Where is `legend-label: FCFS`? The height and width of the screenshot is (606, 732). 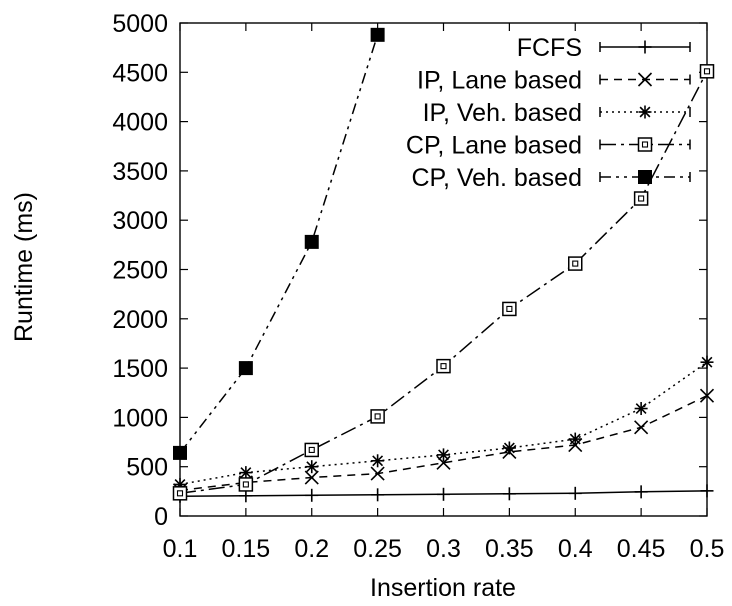
legend-label: FCFS is located at coordinates (549, 48).